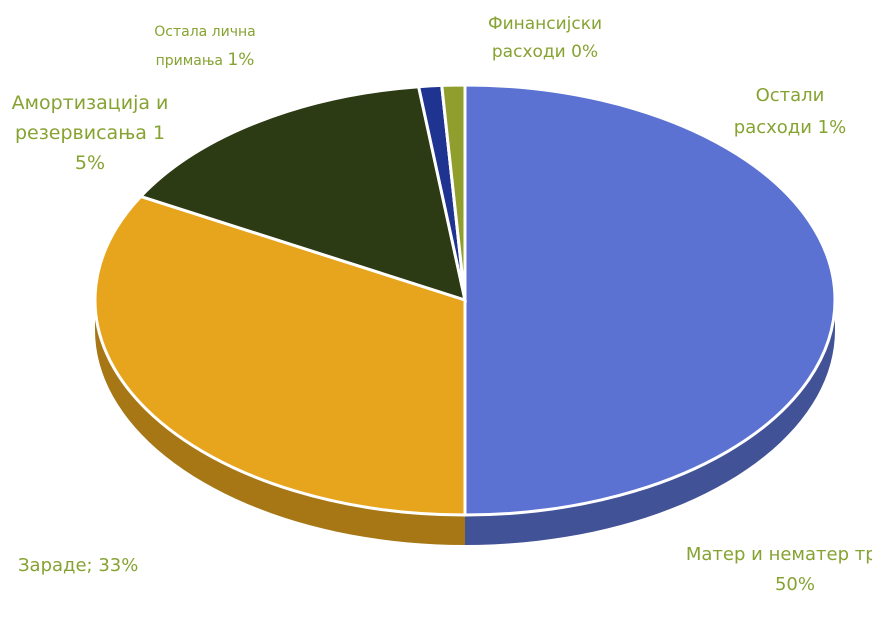 This screenshot has height=633, width=872. I want to click on slice-label: Амортизација и резервисања 15%, so click(90, 133).